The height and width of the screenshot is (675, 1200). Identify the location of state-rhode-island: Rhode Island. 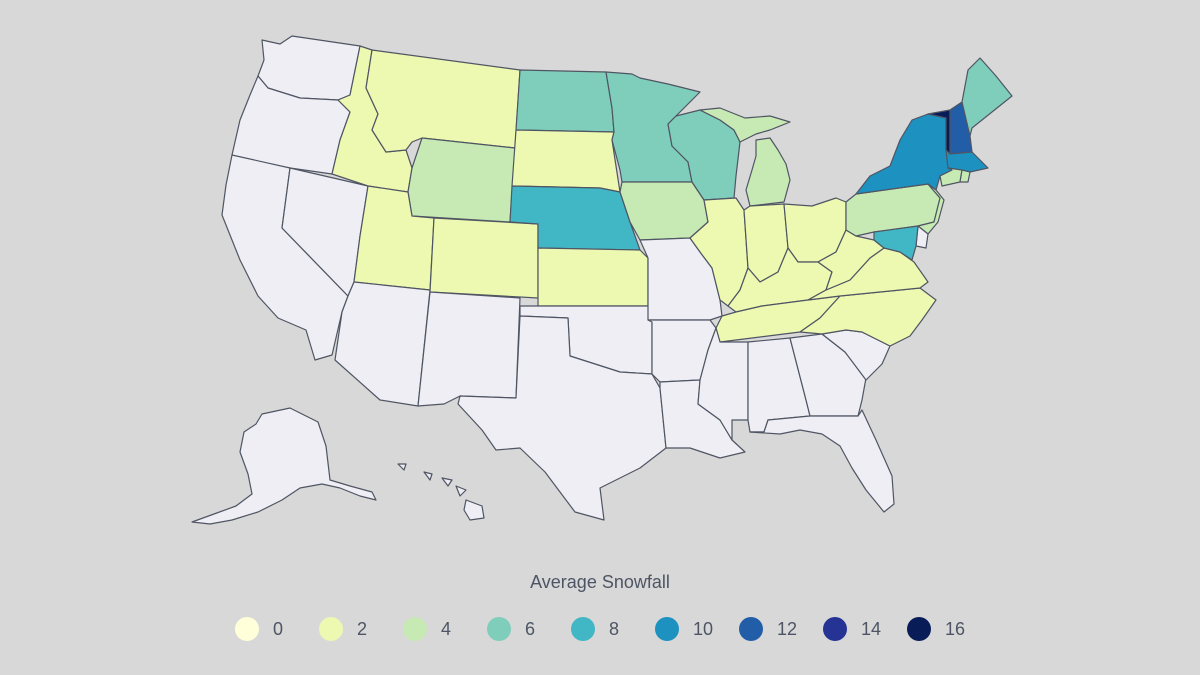
(965, 176).